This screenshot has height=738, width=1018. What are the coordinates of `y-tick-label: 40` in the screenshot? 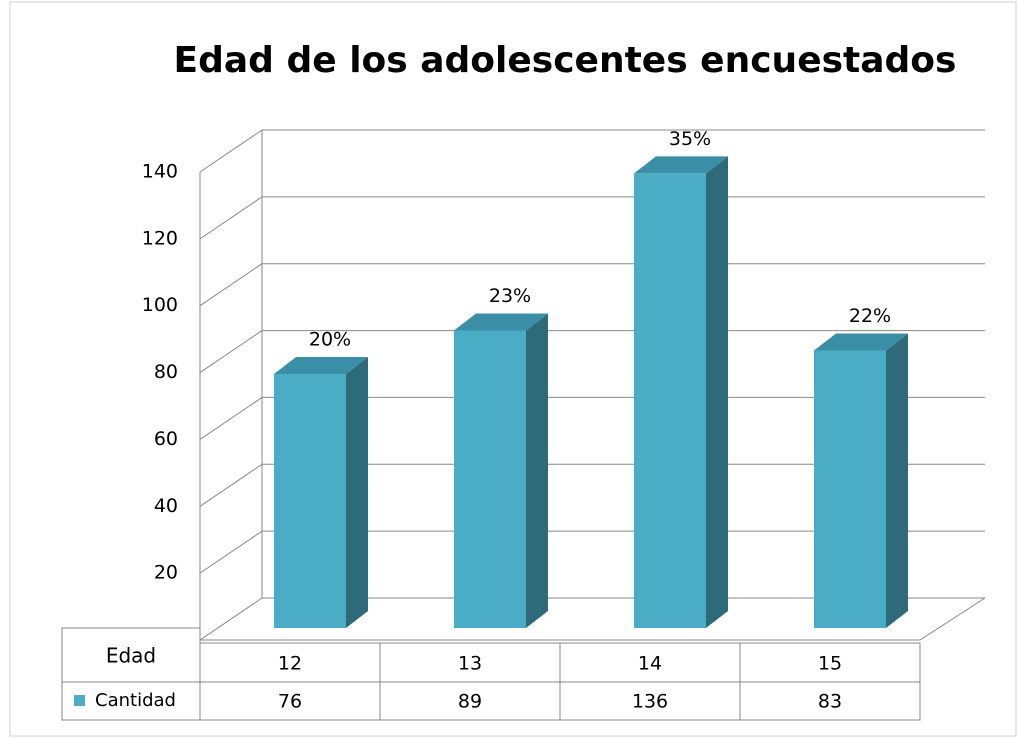 It's located at (166, 506).